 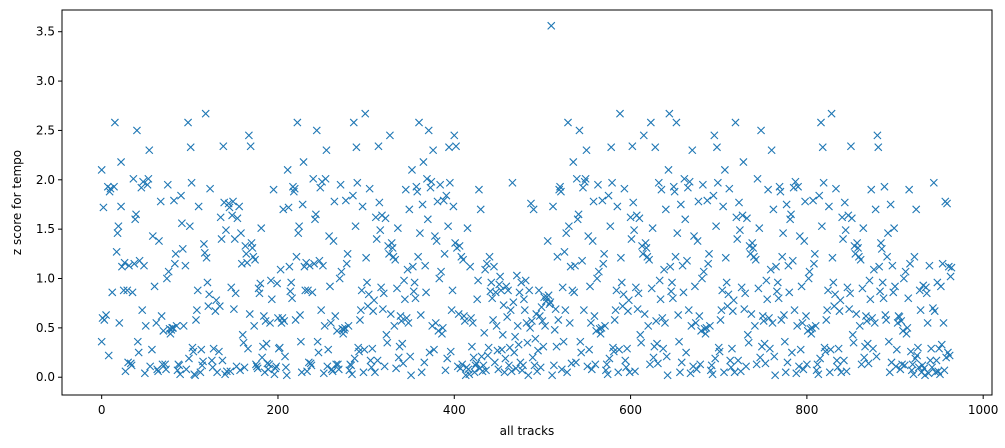 I want to click on x-axis: 0 200 400 600 800 1000, so click(x=548, y=406).